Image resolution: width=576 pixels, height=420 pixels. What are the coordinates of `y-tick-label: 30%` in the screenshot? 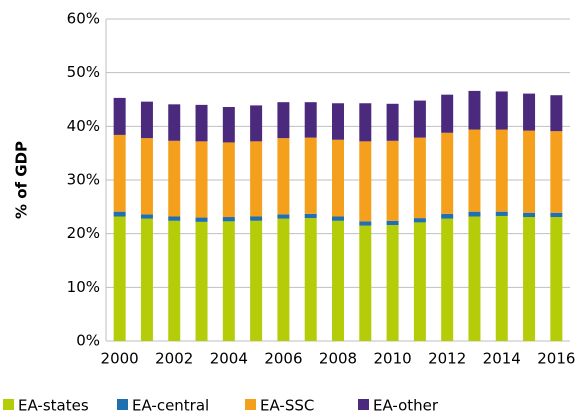 It's located at (83, 180).